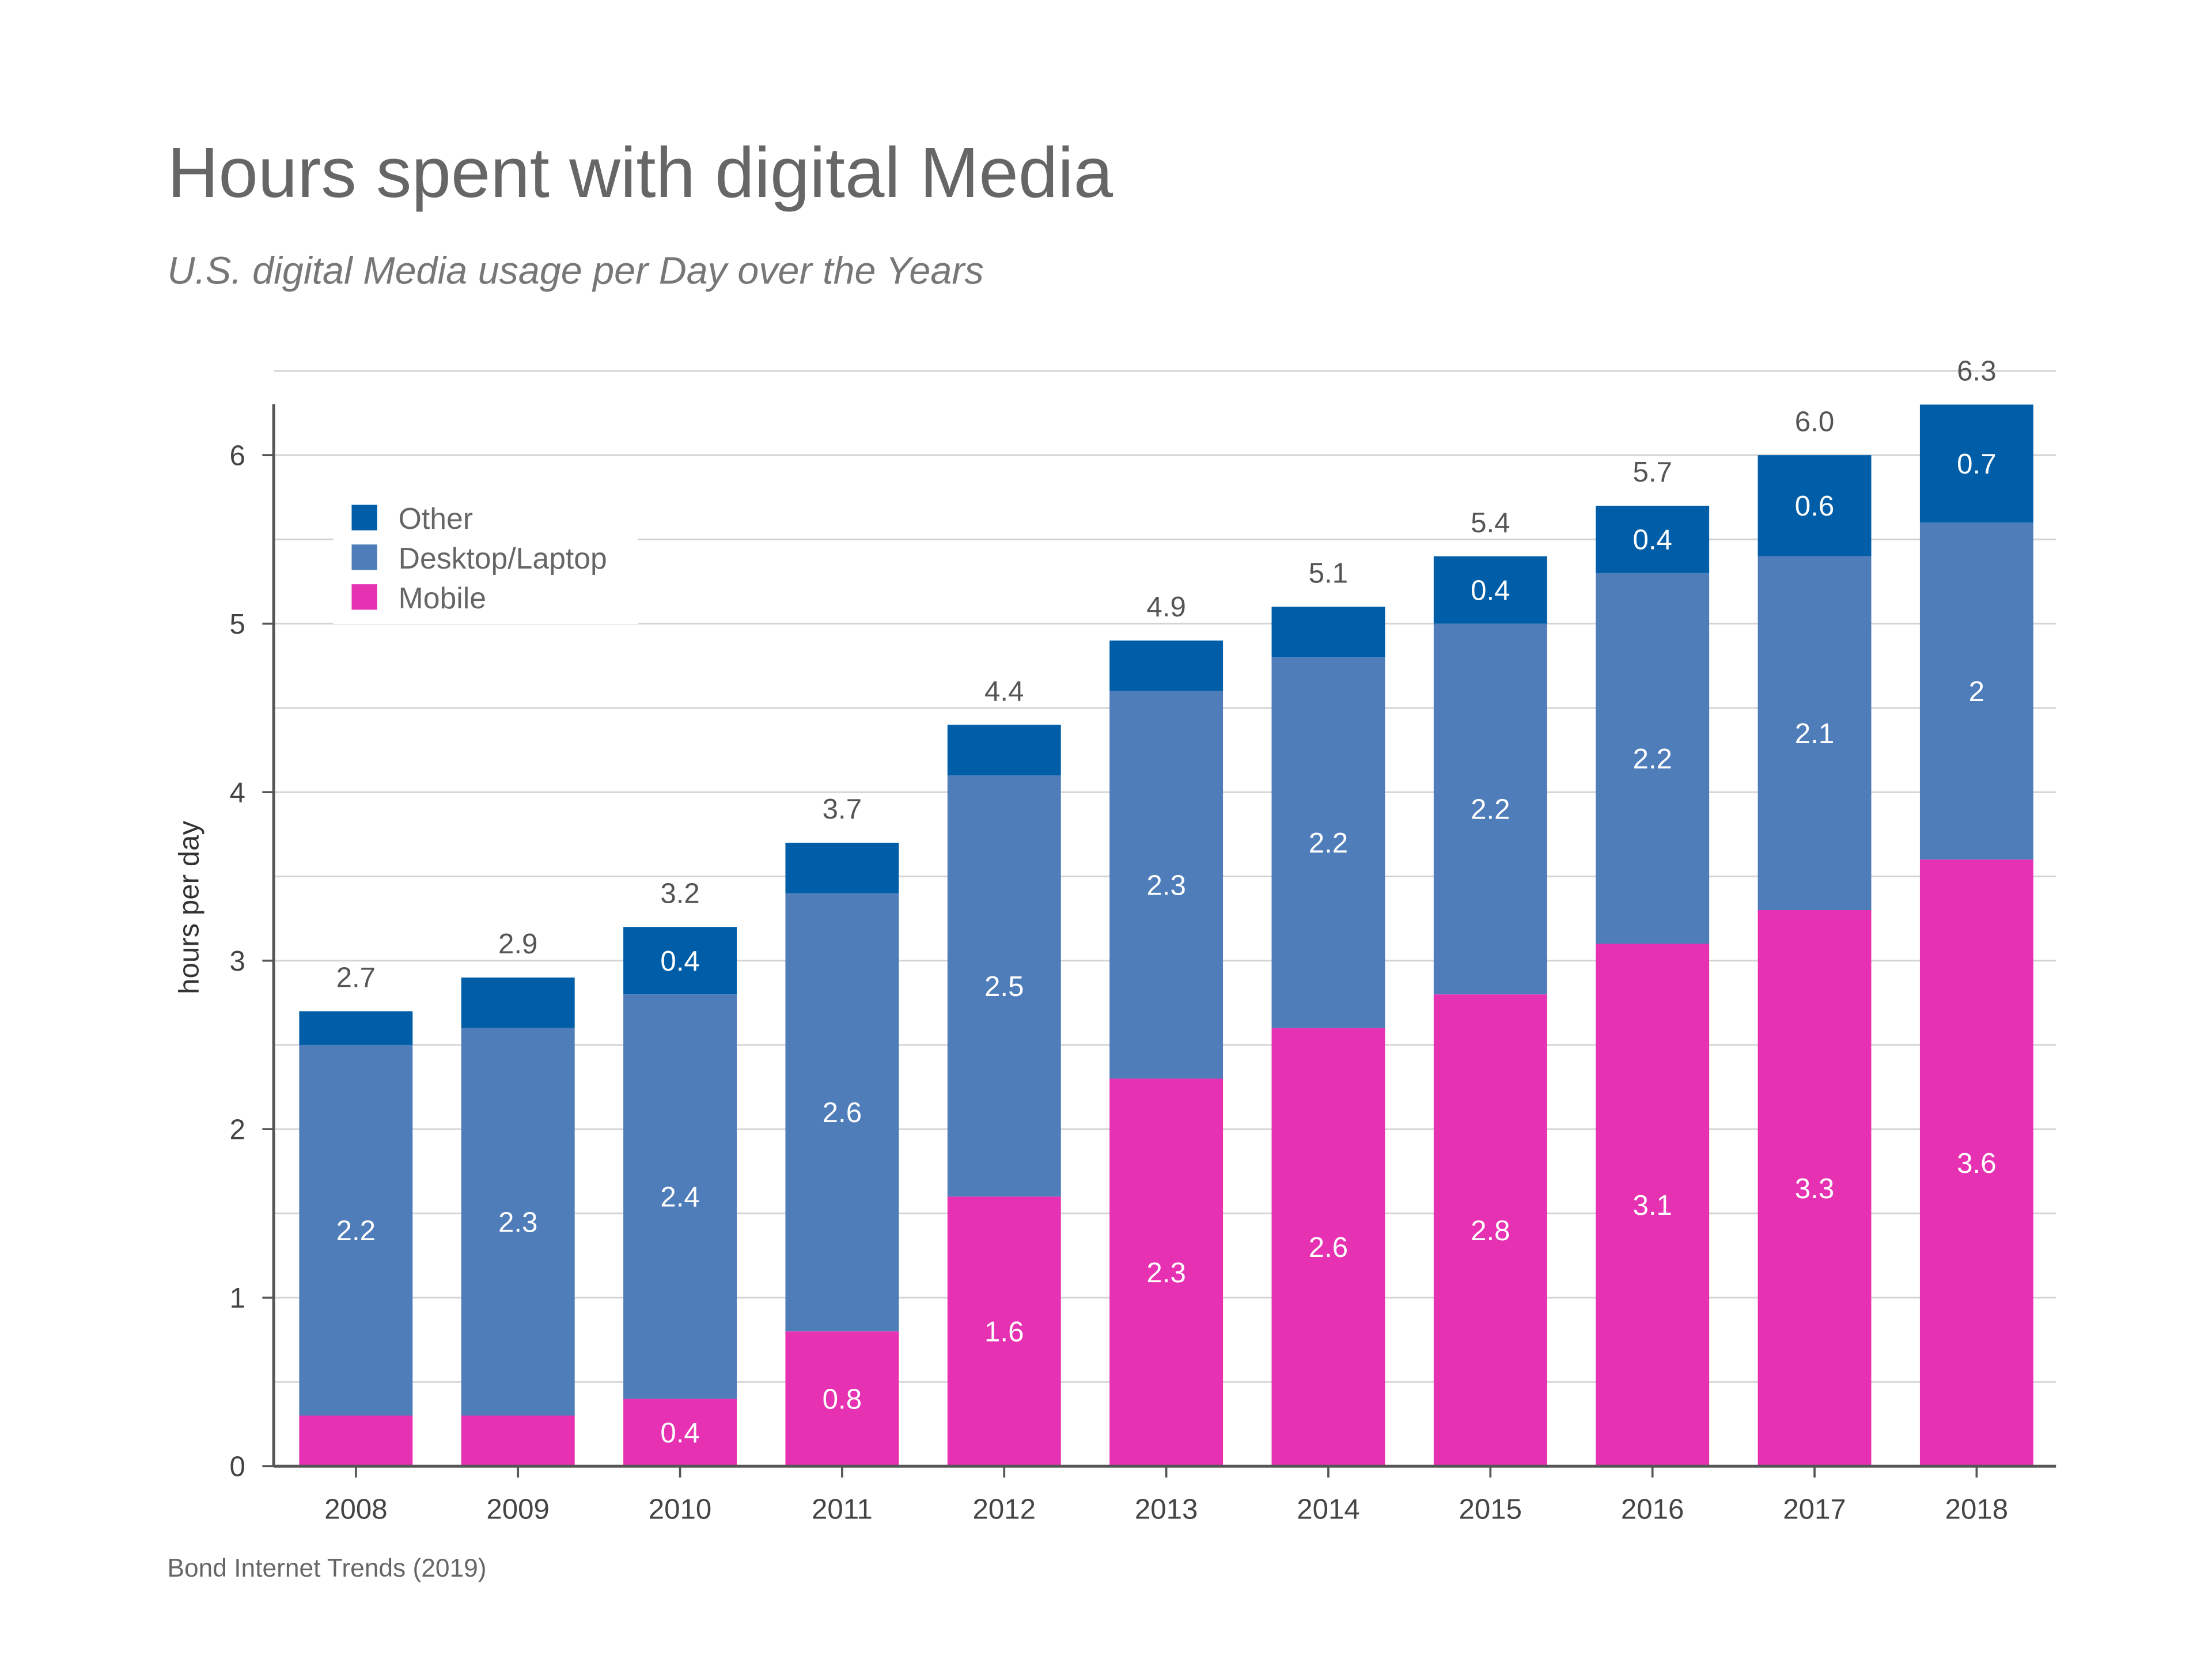  Describe the element at coordinates (1004, 1509) in the screenshot. I see `x-tick-label: 2012` at that location.